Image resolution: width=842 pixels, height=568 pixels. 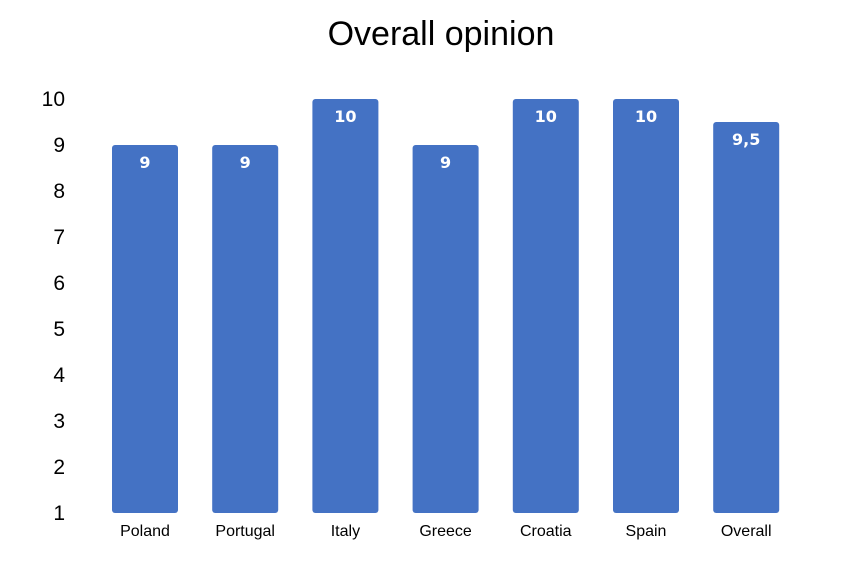 What do you see at coordinates (646, 531) in the screenshot?
I see `x-tick-label: Spain` at bounding box center [646, 531].